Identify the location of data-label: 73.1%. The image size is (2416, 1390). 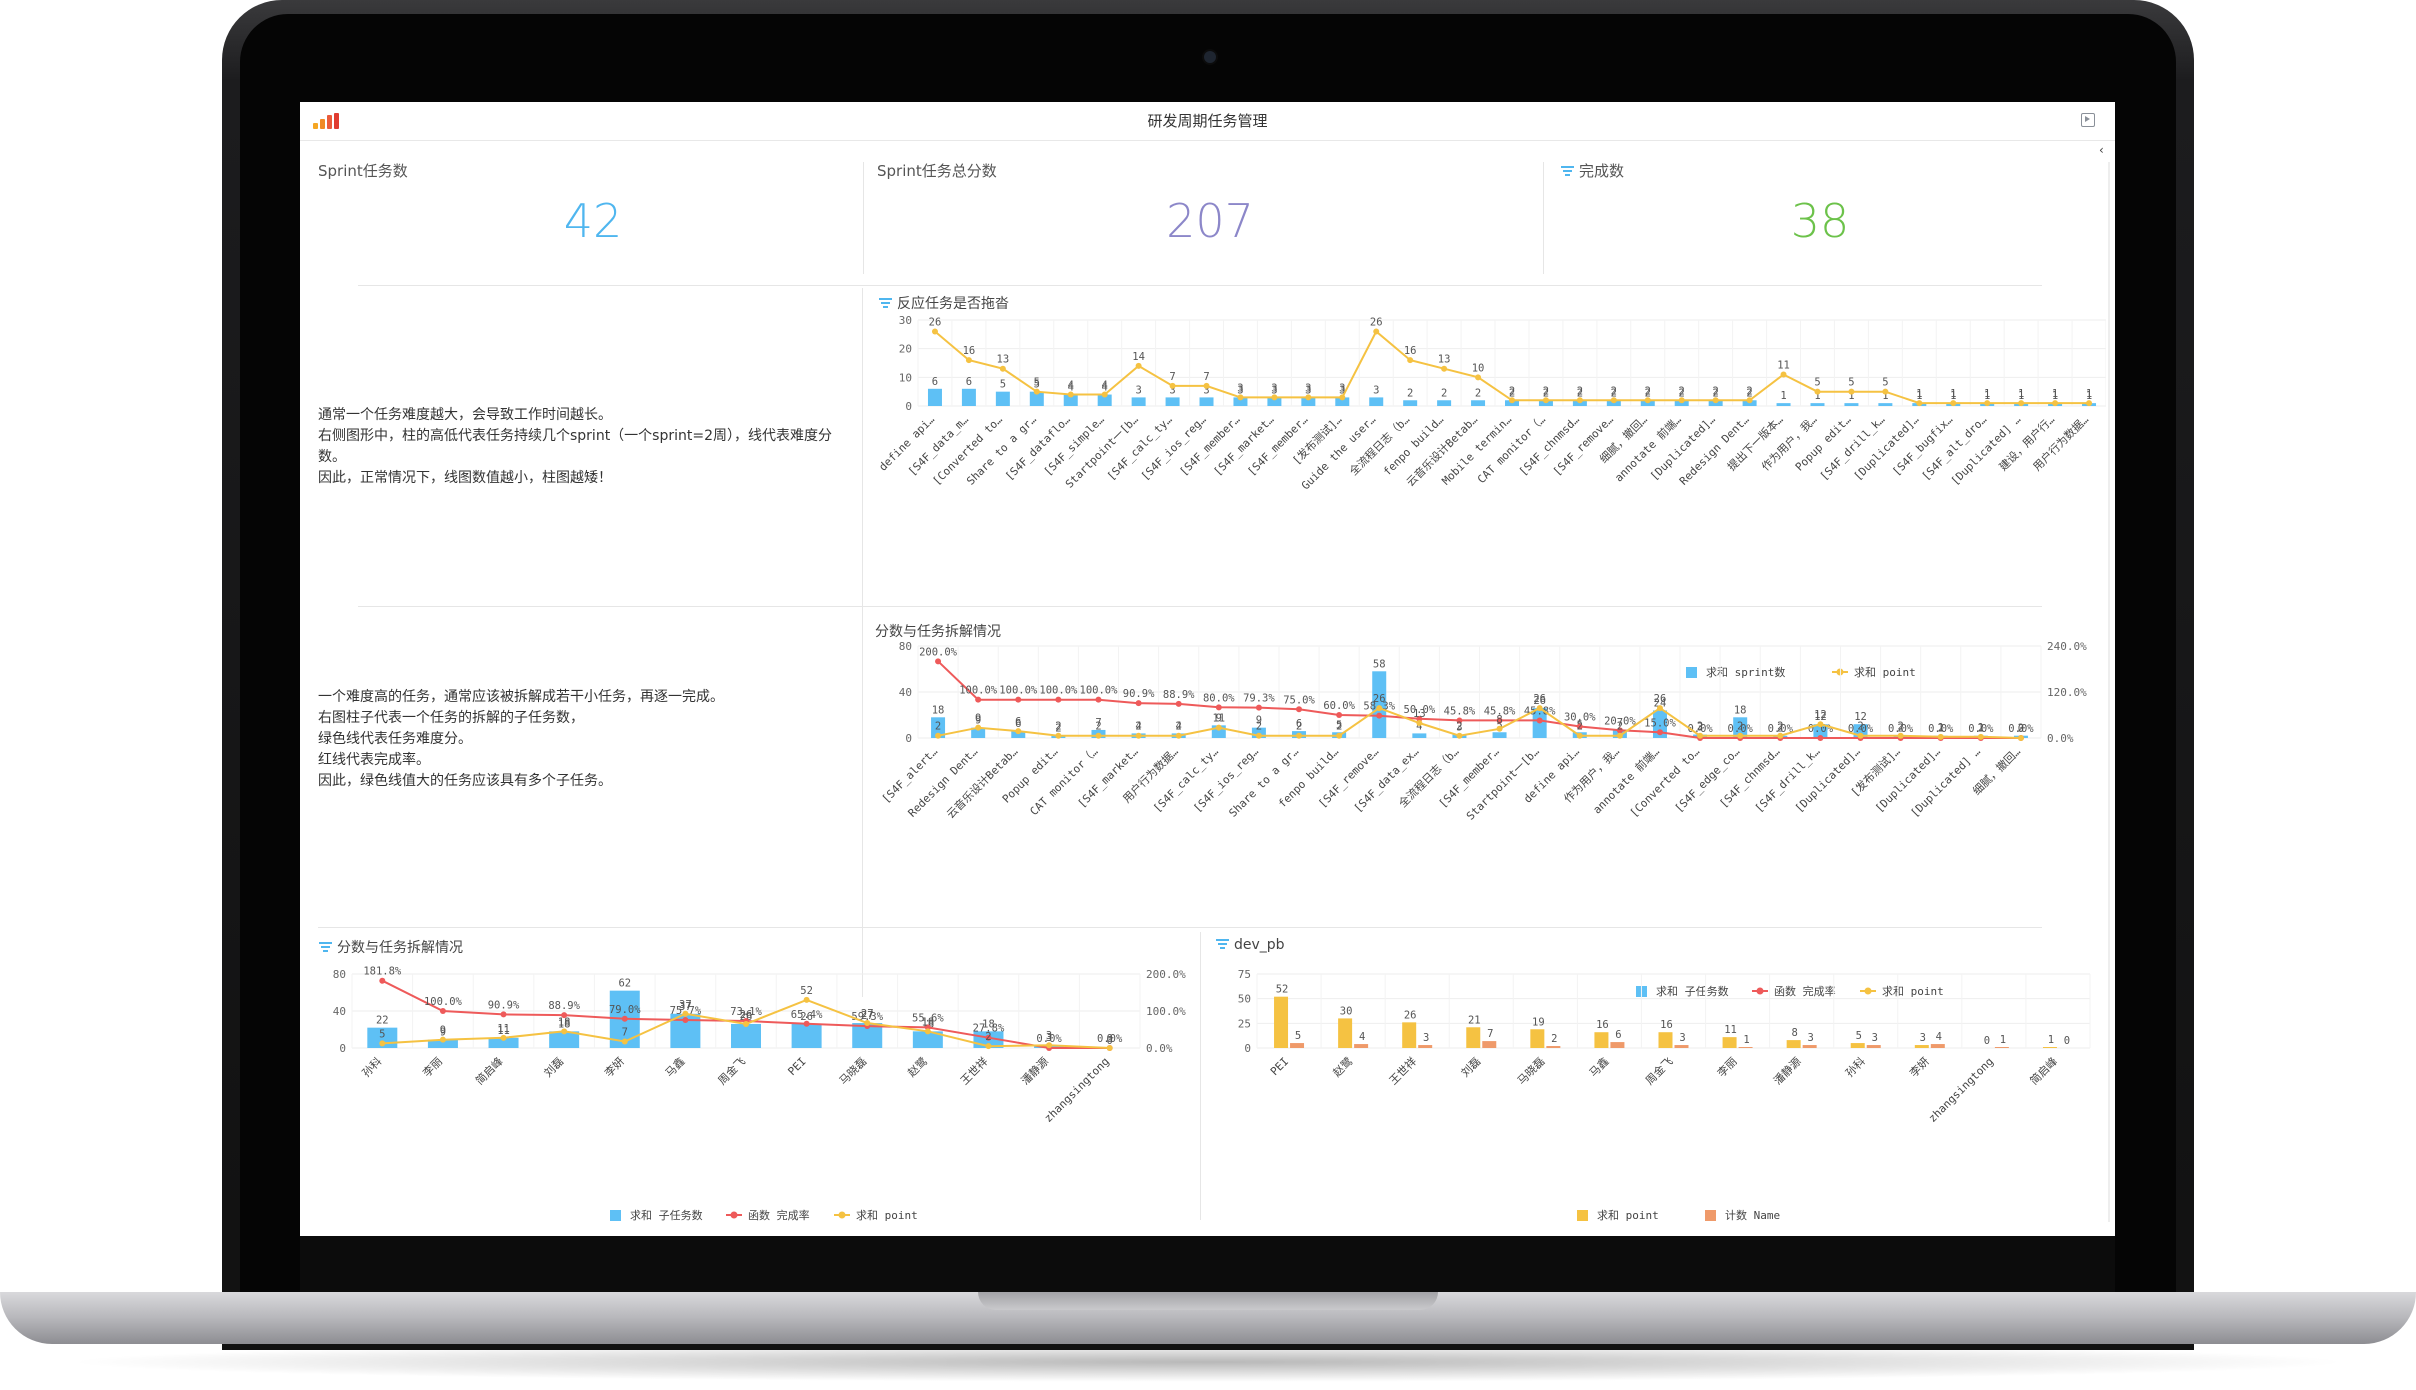
(746, 1012).